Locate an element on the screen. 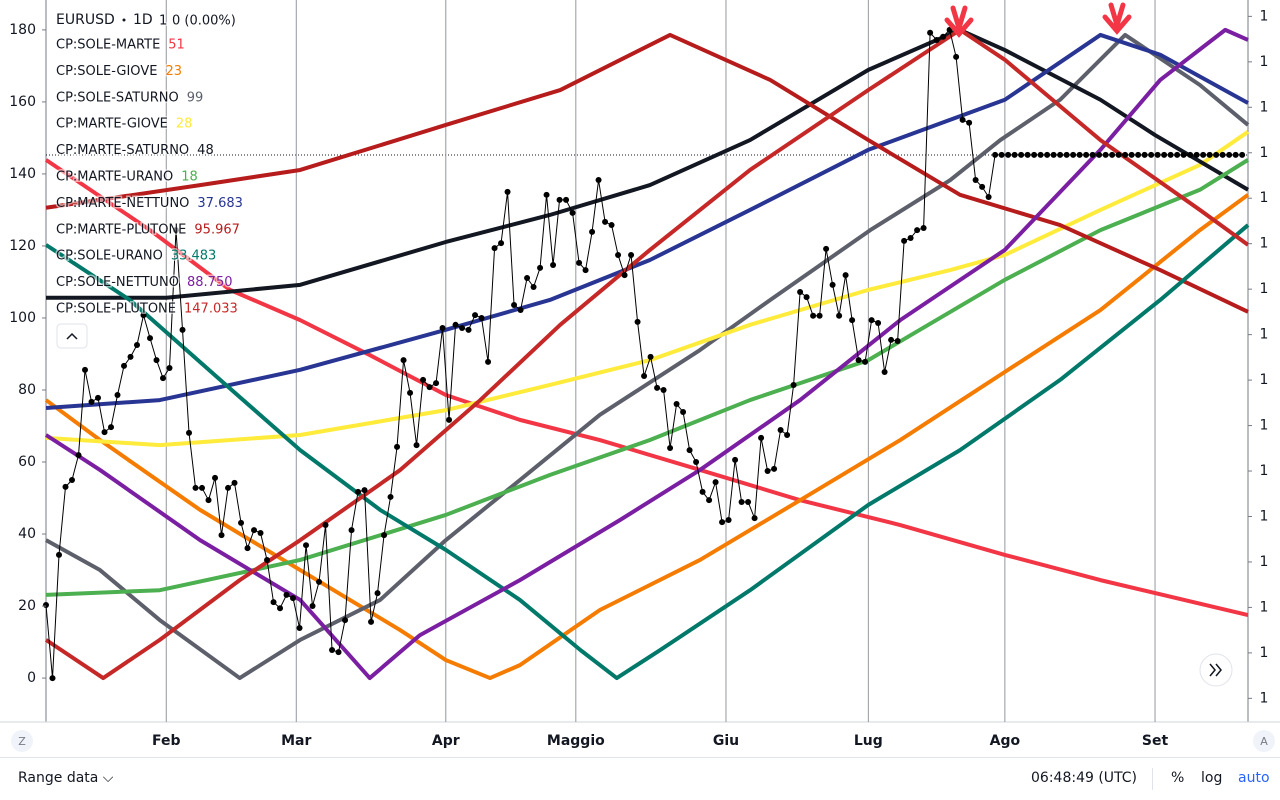  corner-label: Z is located at coordinates (22, 741).